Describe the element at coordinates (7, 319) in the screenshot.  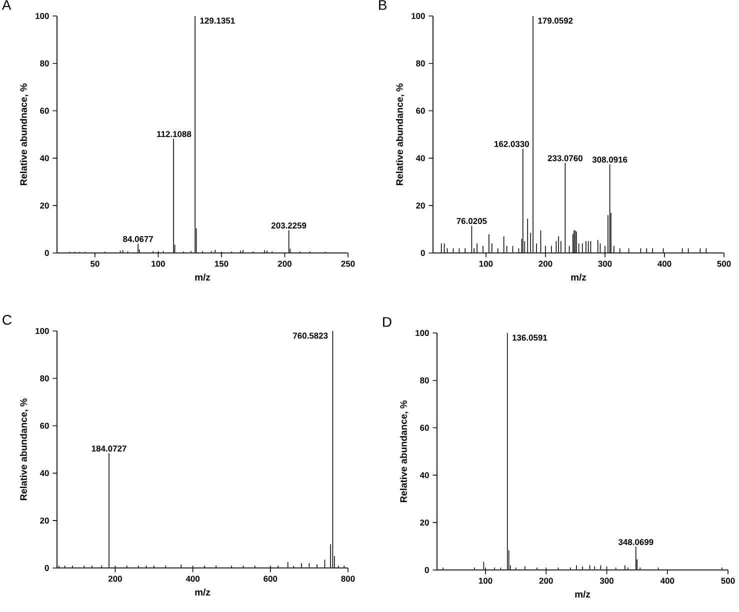
I see `chart-title: C` at that location.